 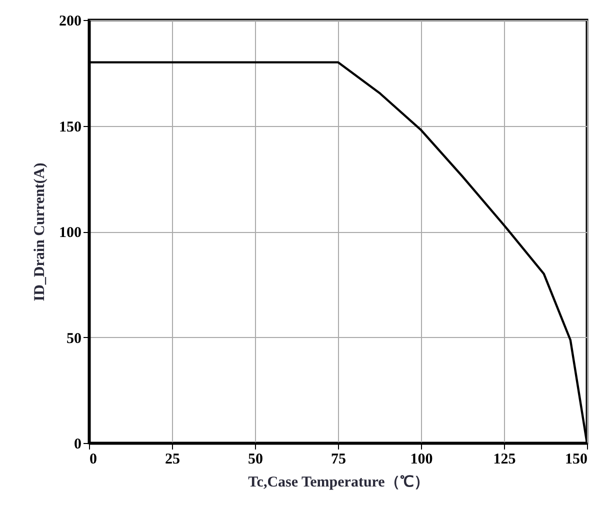 I want to click on y-axis-title: ID_Drain Current(A), so click(x=40, y=232).